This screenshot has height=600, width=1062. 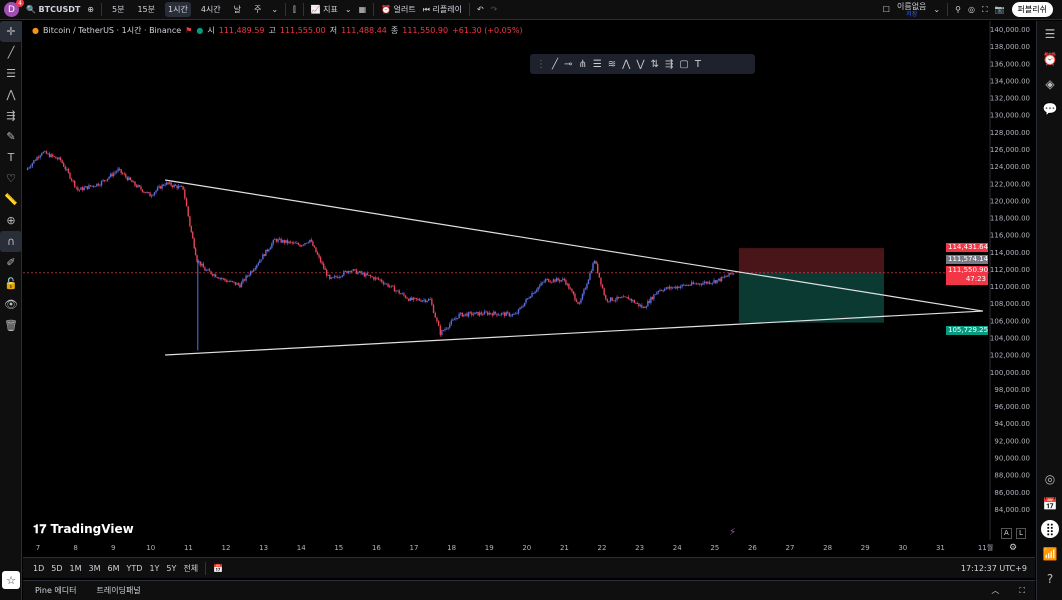 What do you see at coordinates (303, 9) in the screenshot?
I see `divider` at bounding box center [303, 9].